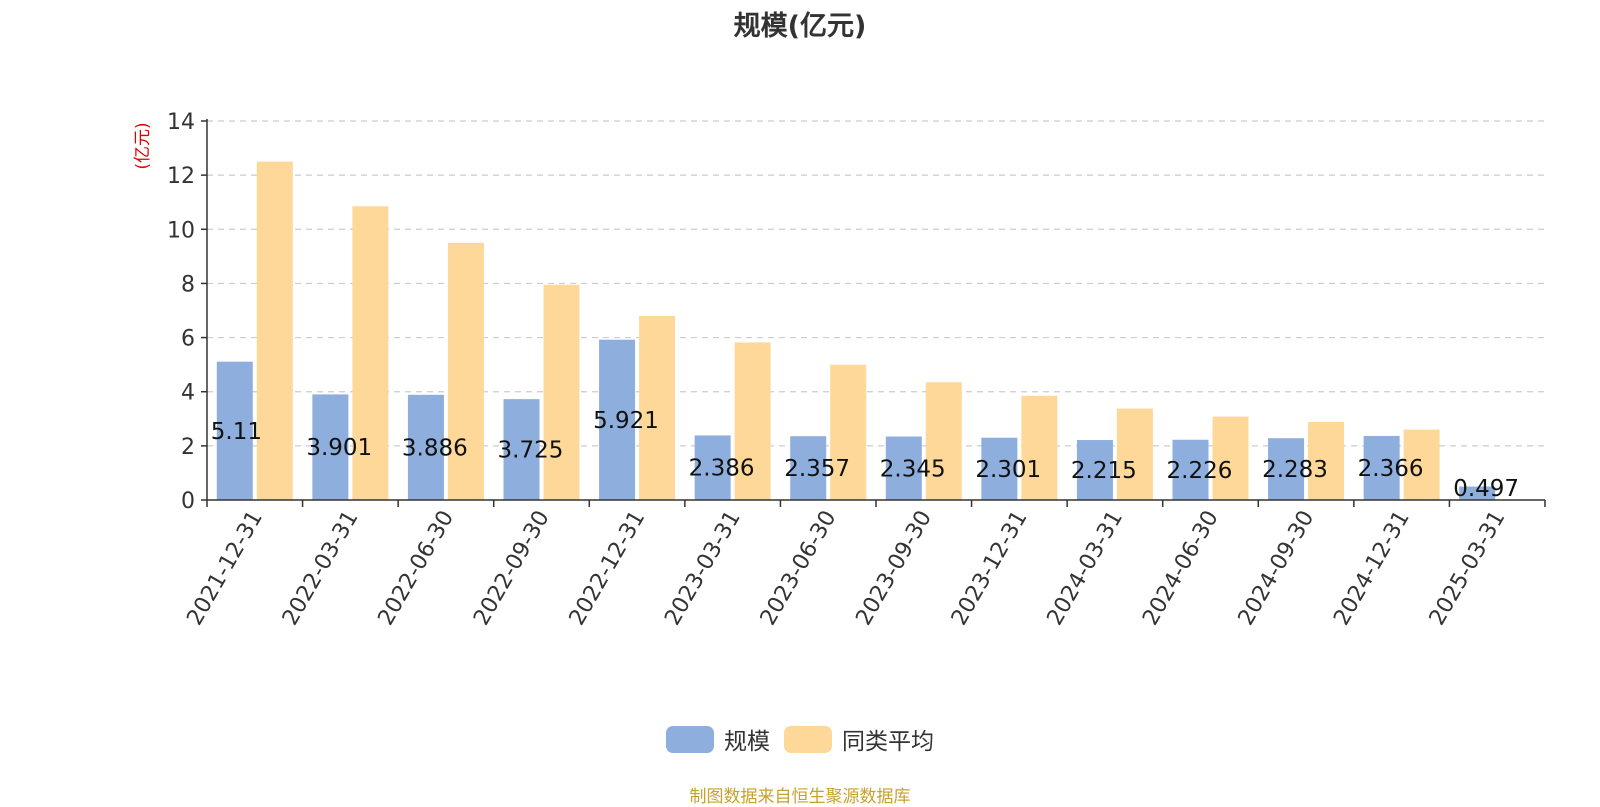 This screenshot has width=1600, height=807. I want to click on x-tick-label: 2025-03-31, so click(1468, 568).